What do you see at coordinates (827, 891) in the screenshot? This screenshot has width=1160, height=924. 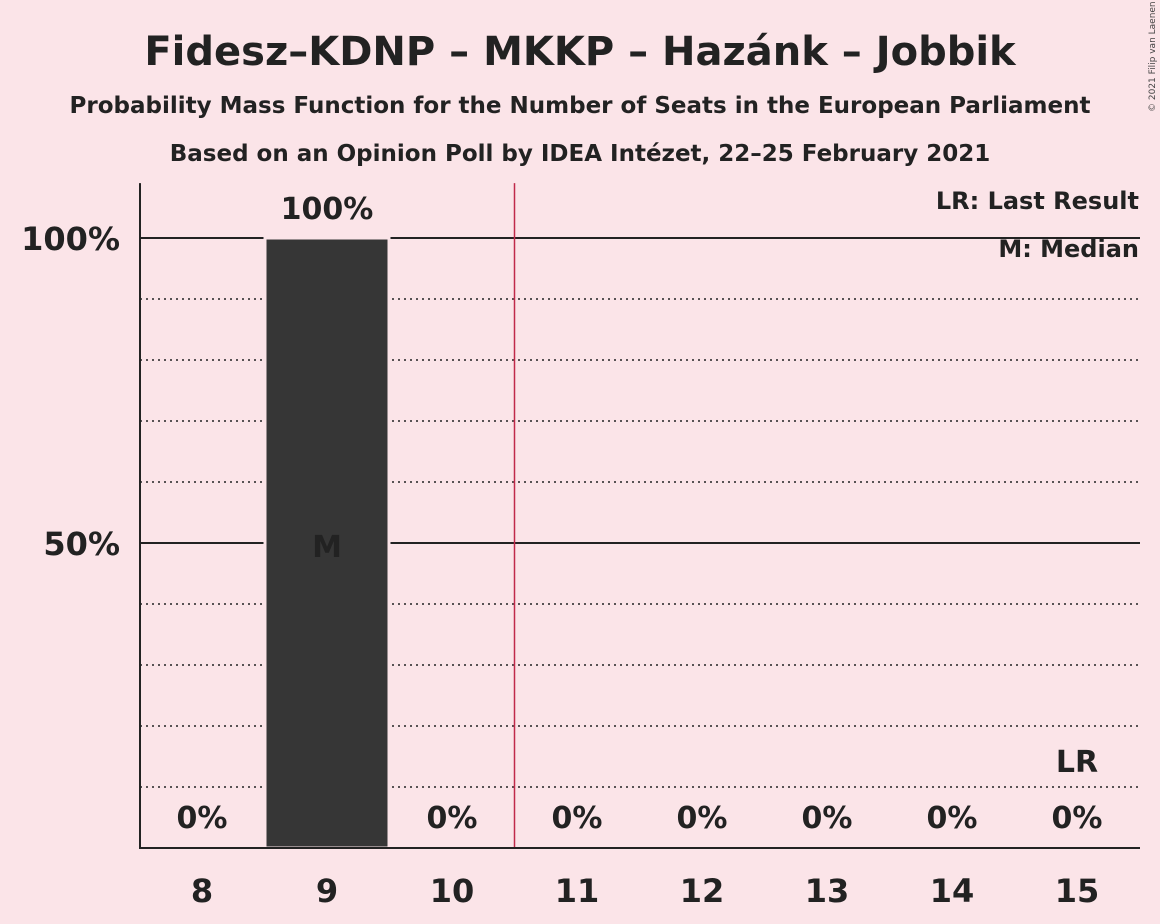 I see `x-tick-label: 13` at bounding box center [827, 891].